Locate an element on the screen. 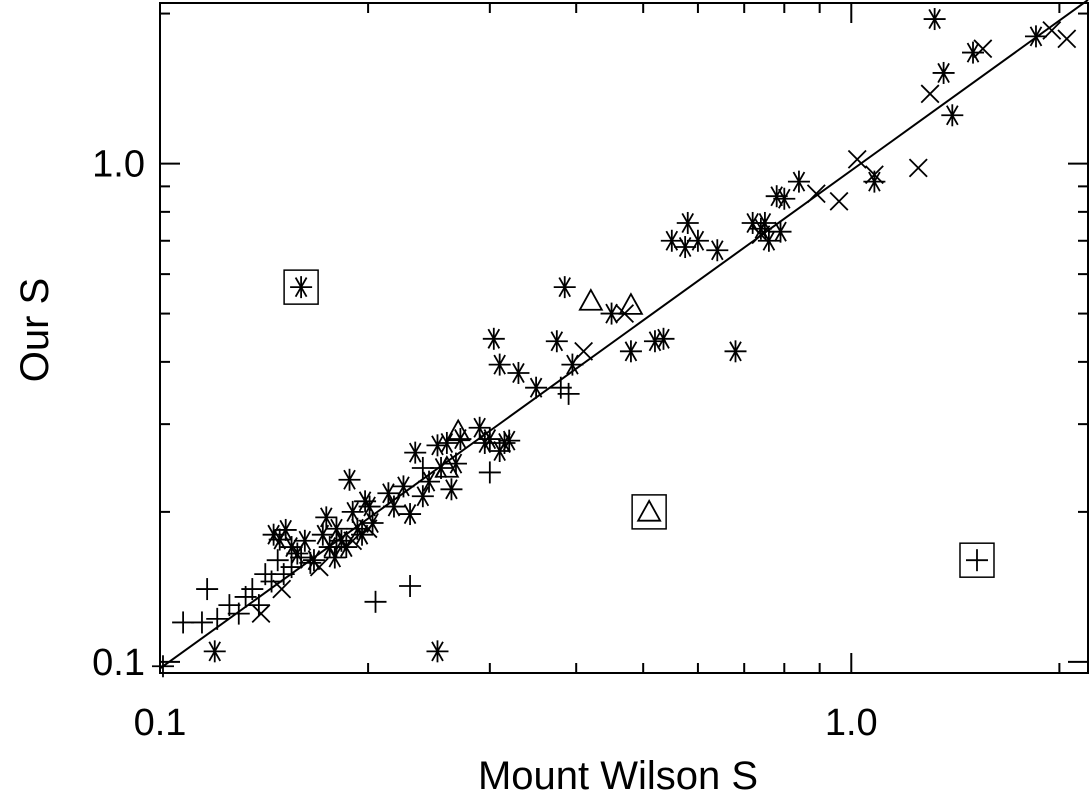  x-axis-label: Mount Wilson S is located at coordinates (618, 774).